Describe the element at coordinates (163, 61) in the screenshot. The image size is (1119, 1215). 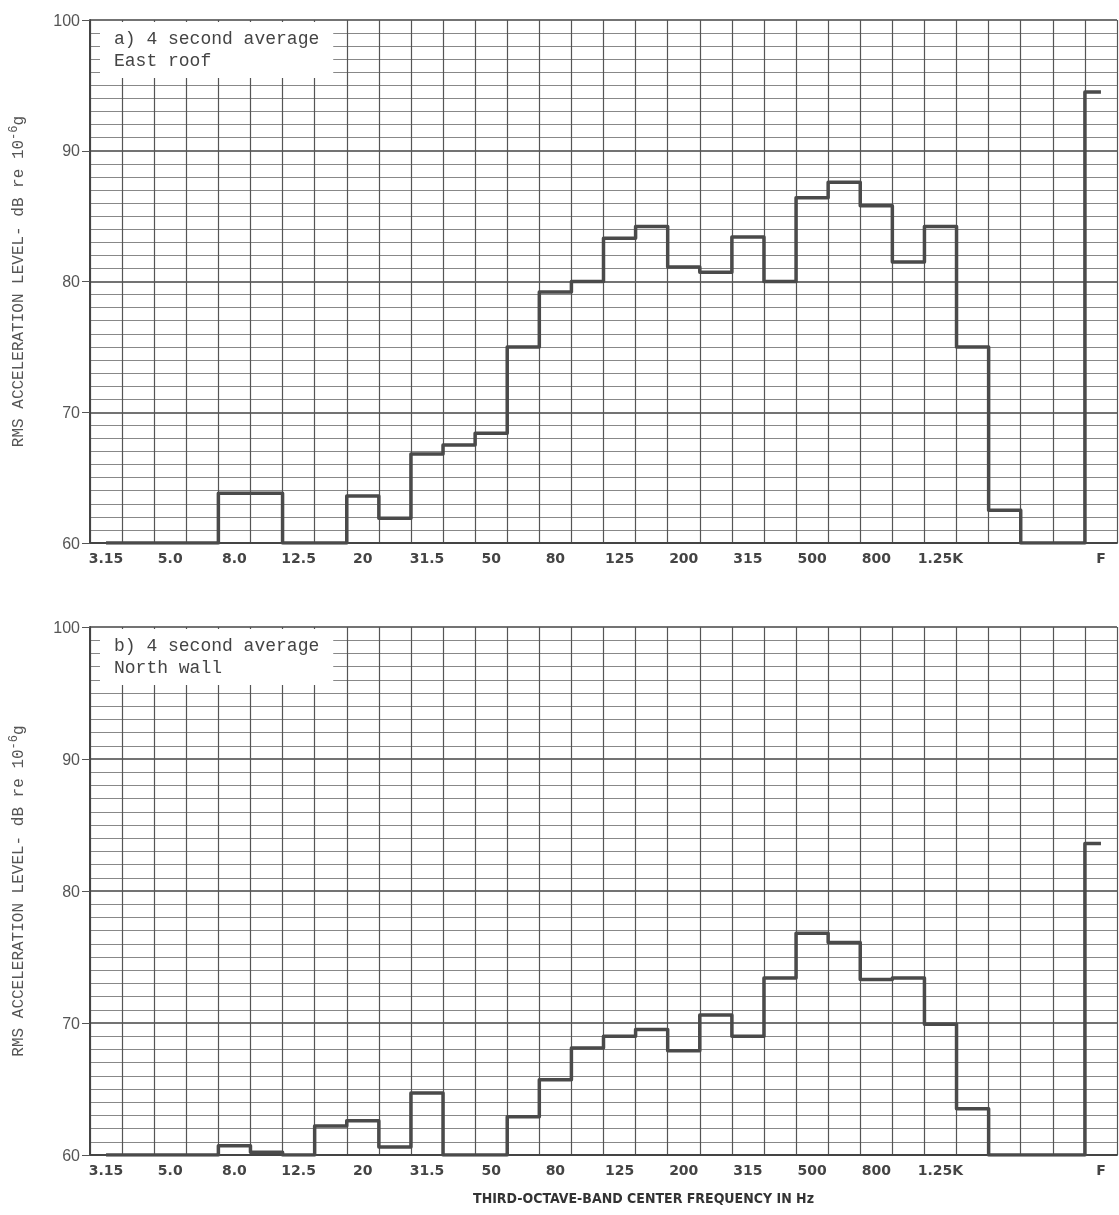
I see `text: East roof` at that location.